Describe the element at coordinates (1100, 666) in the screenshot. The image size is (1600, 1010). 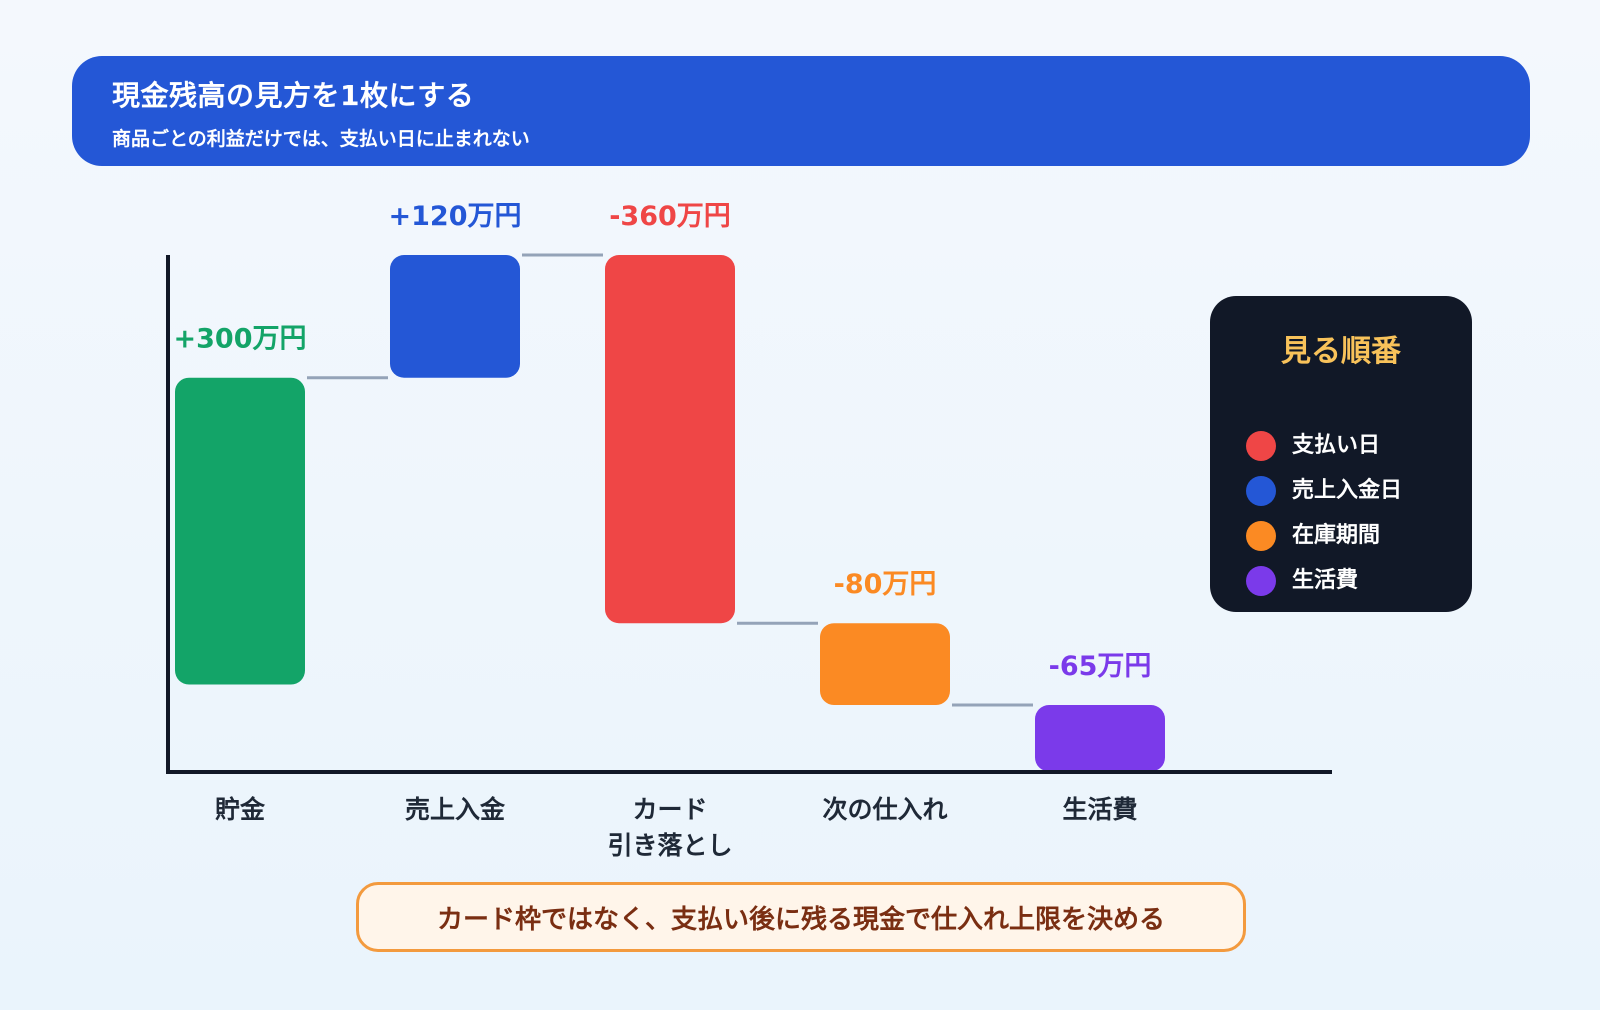
I see `data-label: -65万円` at that location.